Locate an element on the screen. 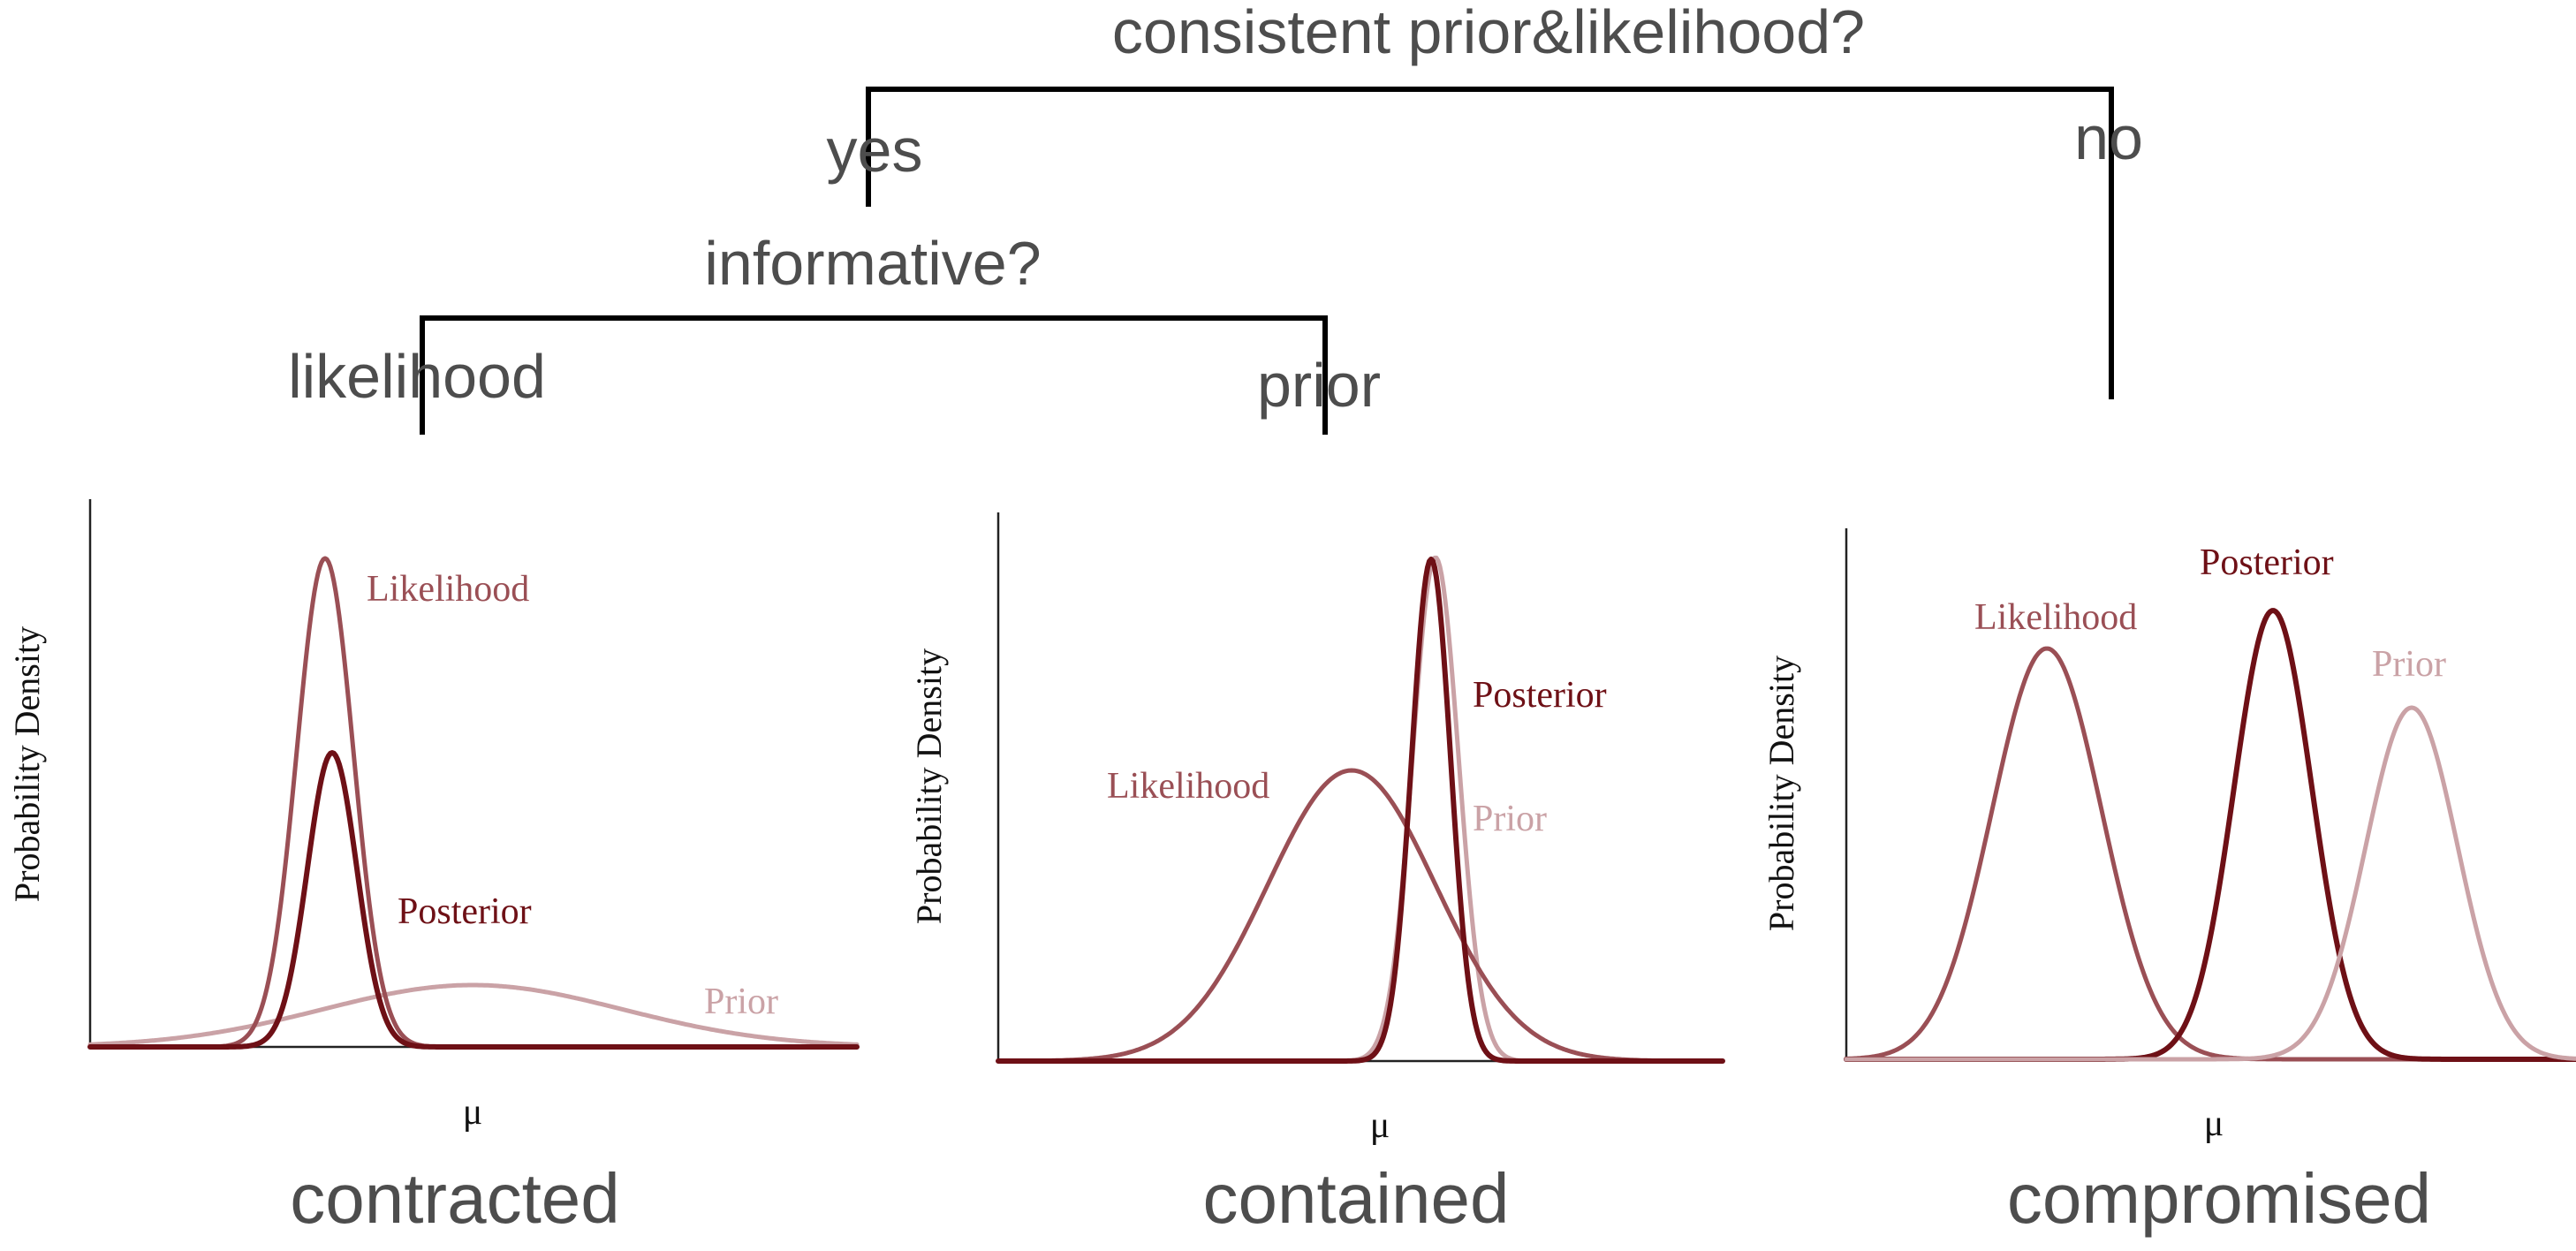 The width and height of the screenshot is (2576, 1251). root-question: consistent prior&likelihood? is located at coordinates (1489, 33).